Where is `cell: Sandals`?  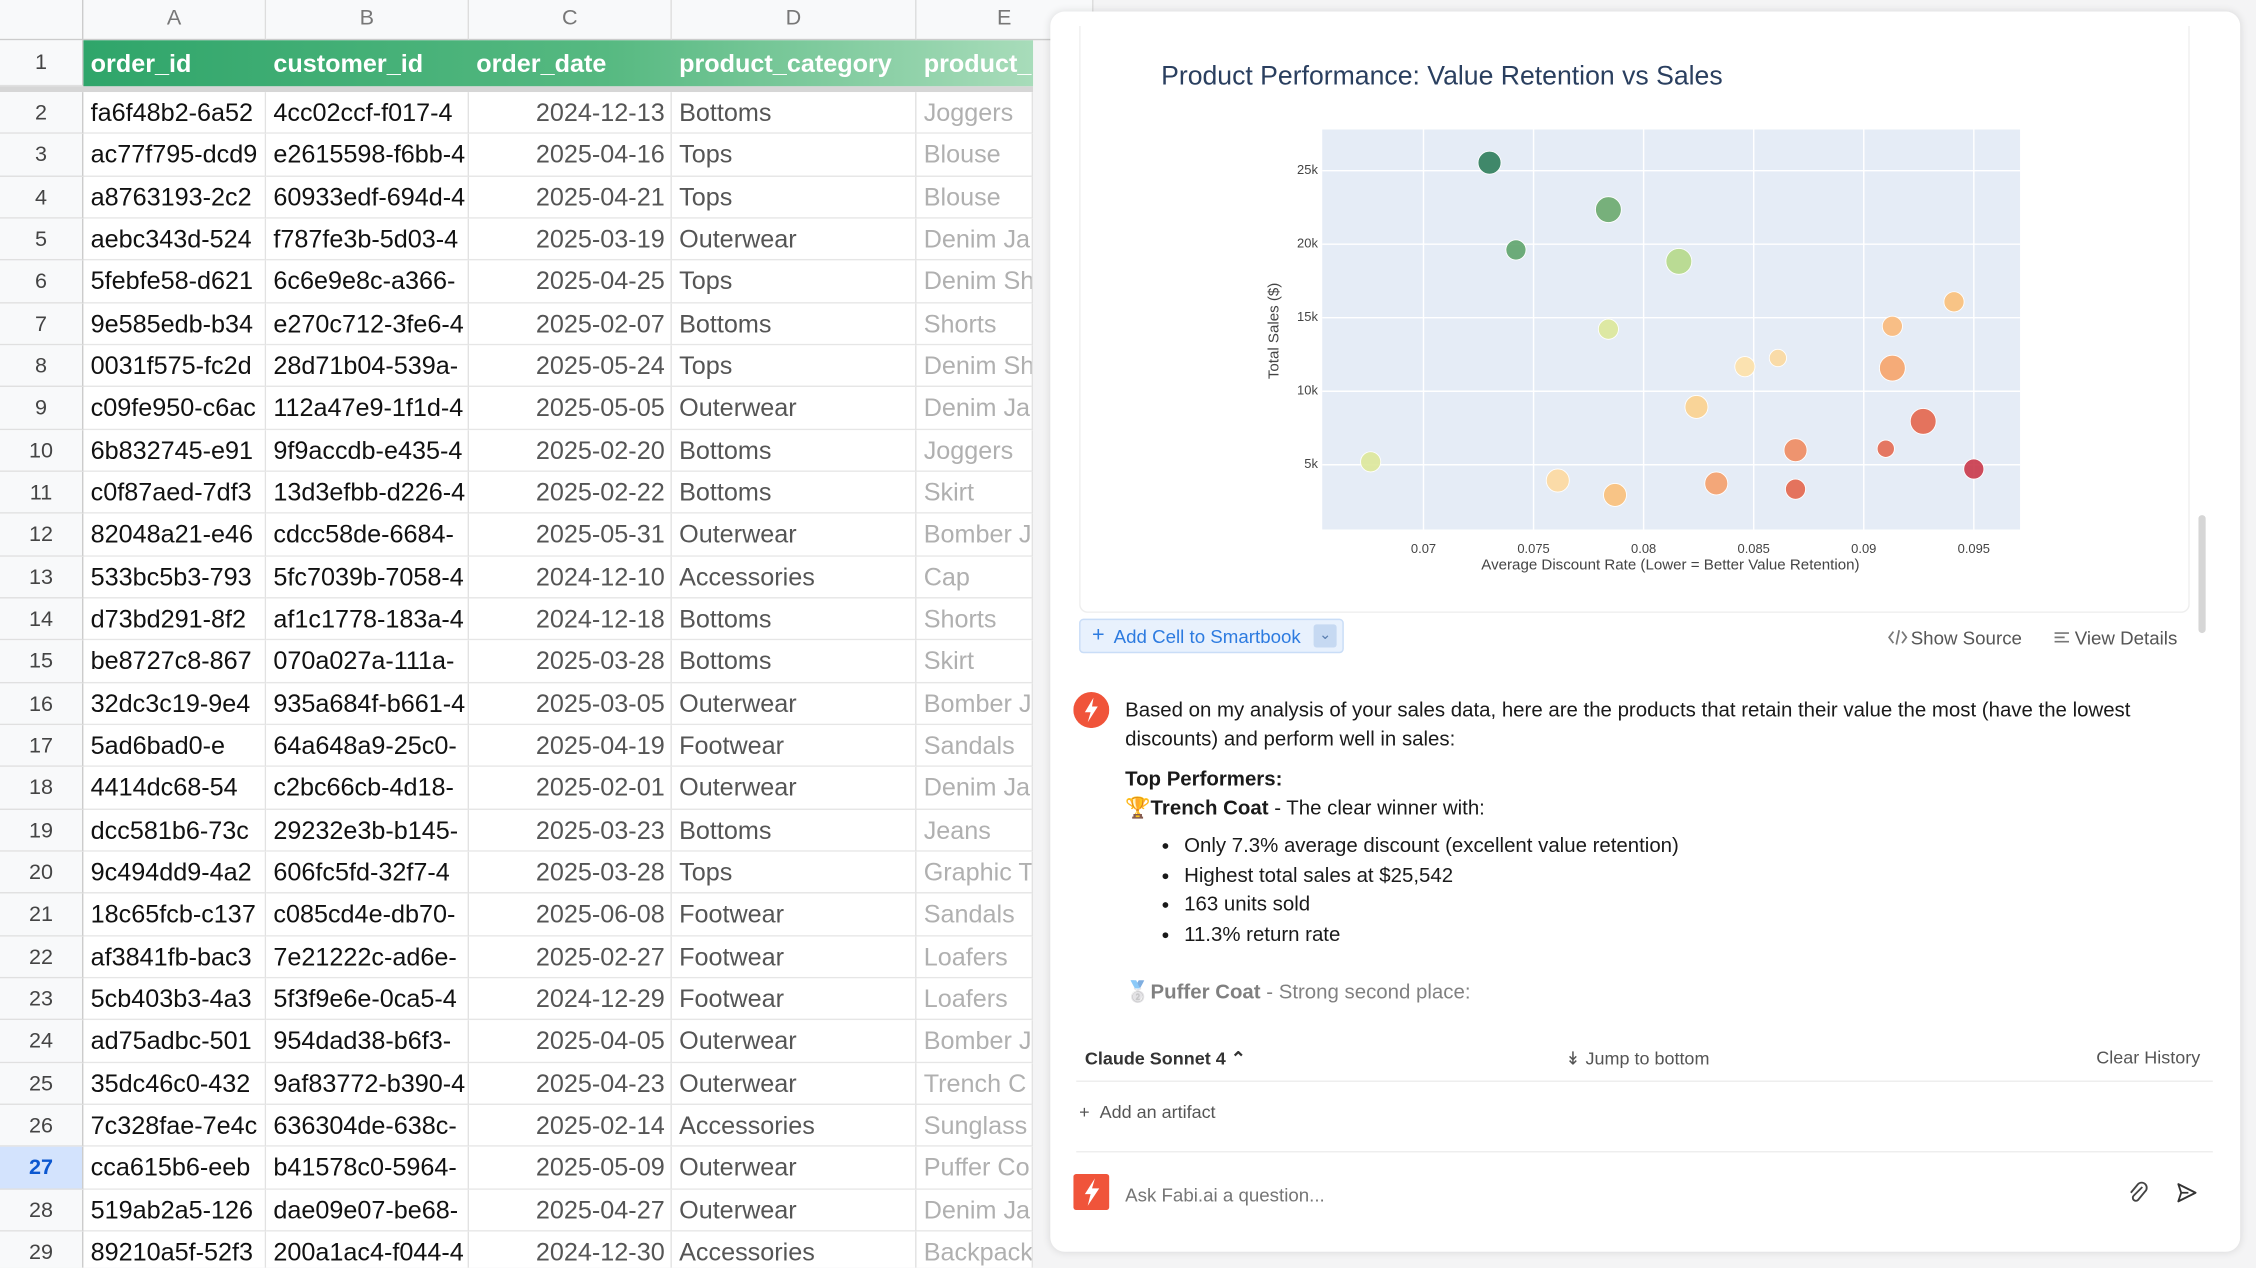
cell: Sandals is located at coordinates (975, 915).